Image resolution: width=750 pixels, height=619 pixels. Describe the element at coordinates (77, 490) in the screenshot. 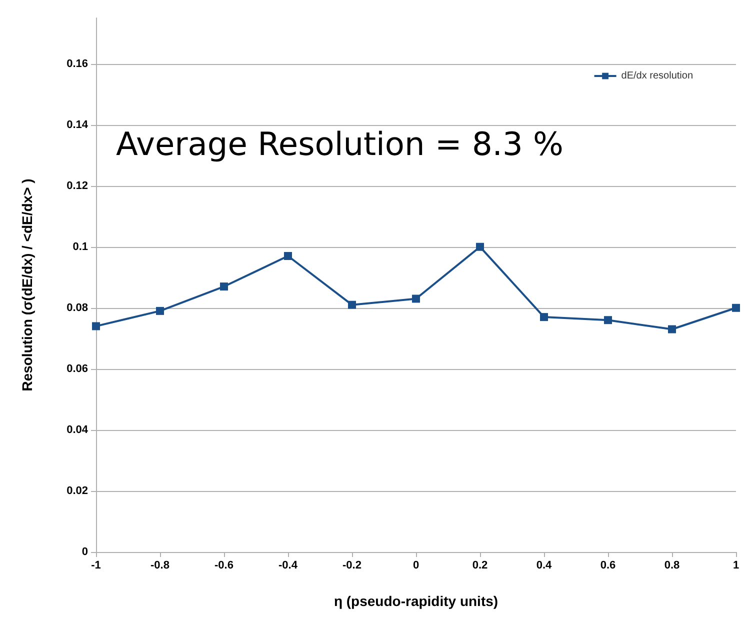

I see `y-tick-label: 0.02` at that location.